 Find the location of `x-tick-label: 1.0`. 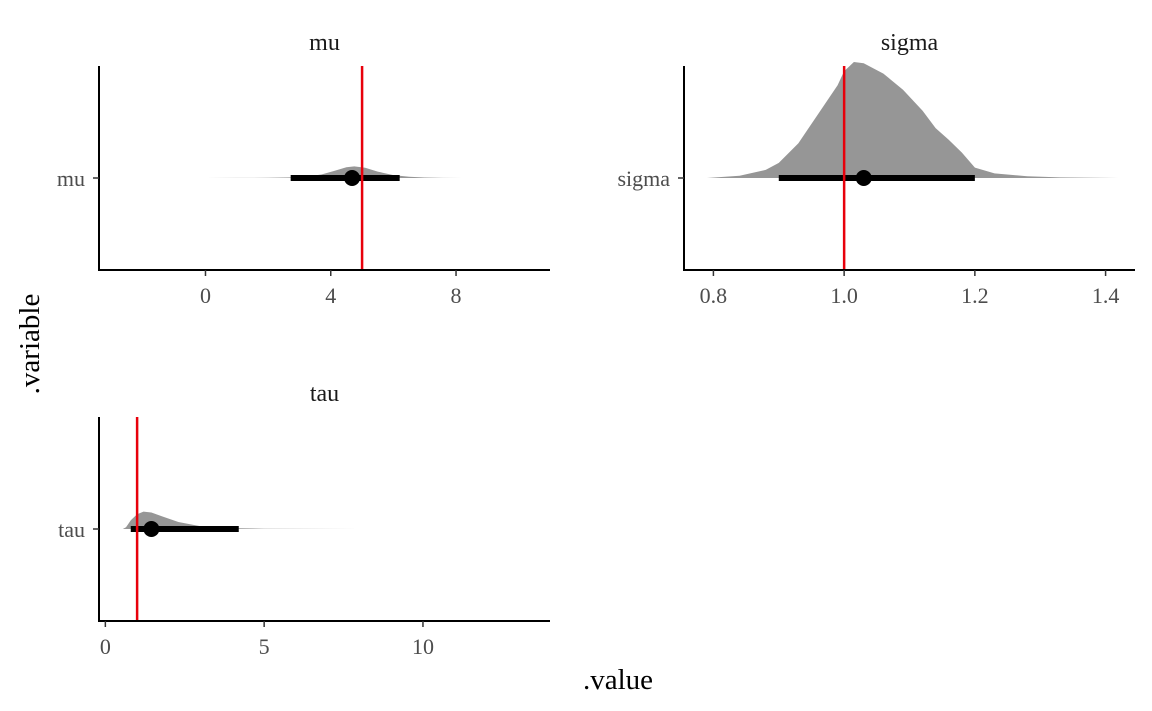

x-tick-label: 1.0 is located at coordinates (844, 295).